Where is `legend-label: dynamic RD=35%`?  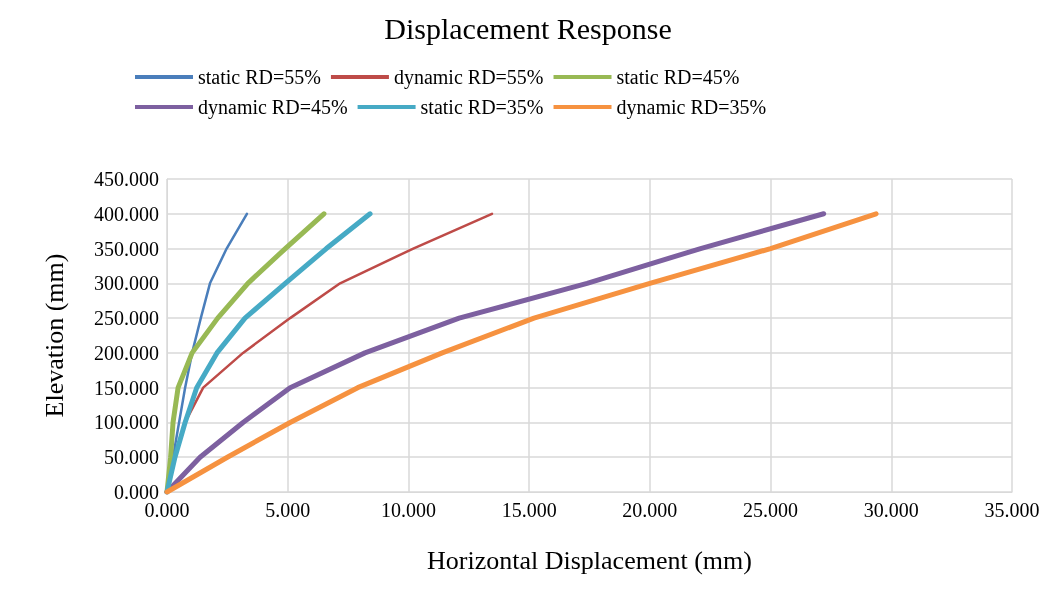
legend-label: dynamic RD=35% is located at coordinates (691, 107).